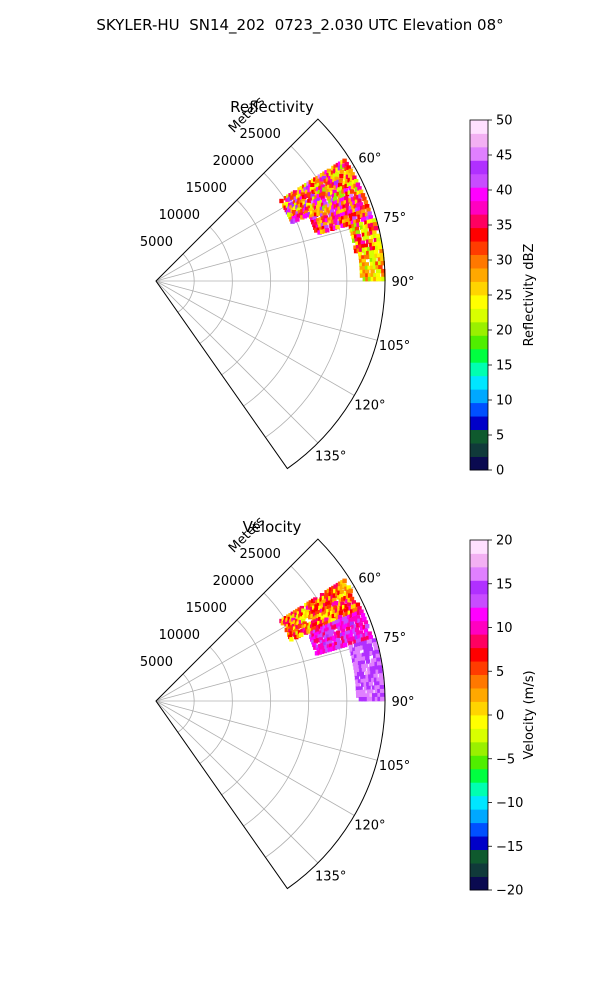 This screenshot has height=1000, width=600. I want to click on radial-tick-label: 5000, so click(156, 242).